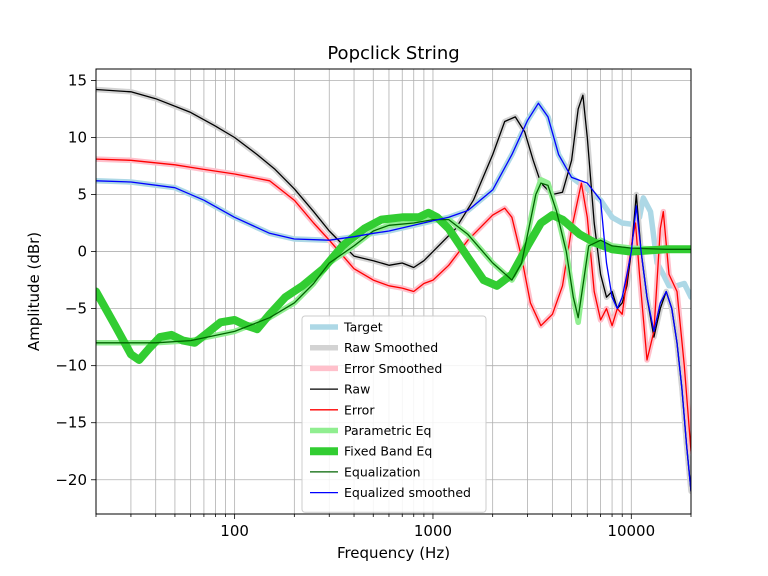 The height and width of the screenshot is (576, 768). What do you see at coordinates (77, 80) in the screenshot?
I see `y-tick-label: 15` at bounding box center [77, 80].